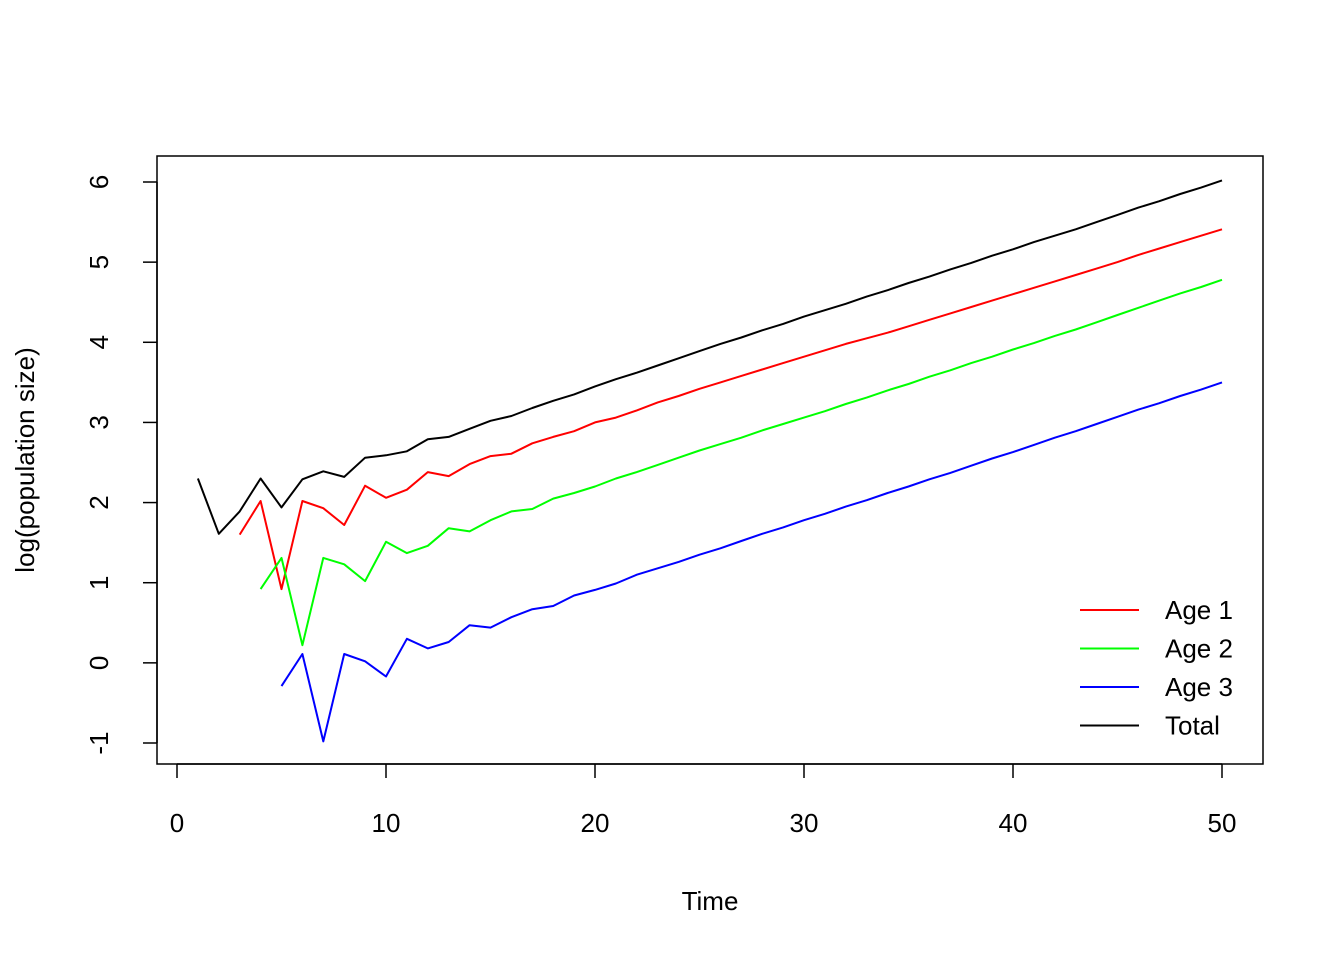 This screenshot has width=1344, height=965. Describe the element at coordinates (703, 800) in the screenshot. I see `x-axis: 0 10 20 30 40 50` at that location.